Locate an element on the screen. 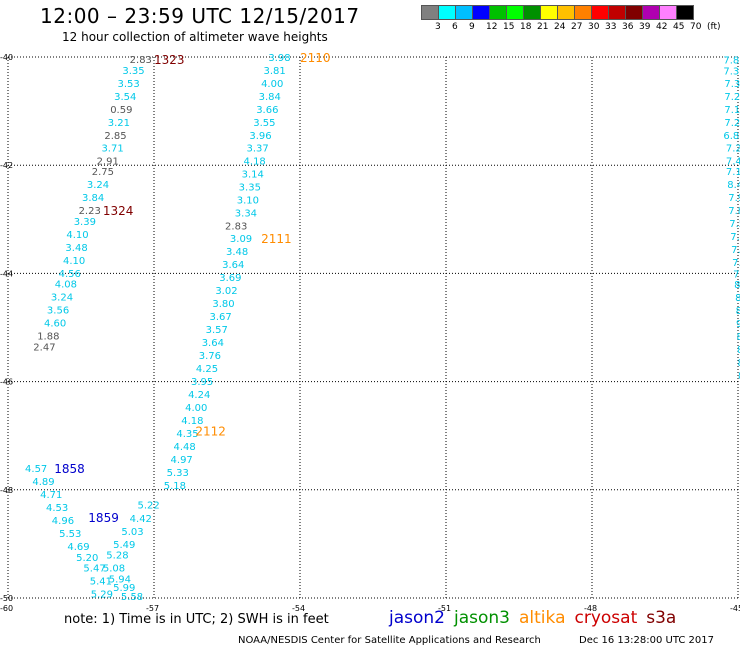 The width and height of the screenshot is (740, 650). color-scale-label: 70 is located at coordinates (696, 27).